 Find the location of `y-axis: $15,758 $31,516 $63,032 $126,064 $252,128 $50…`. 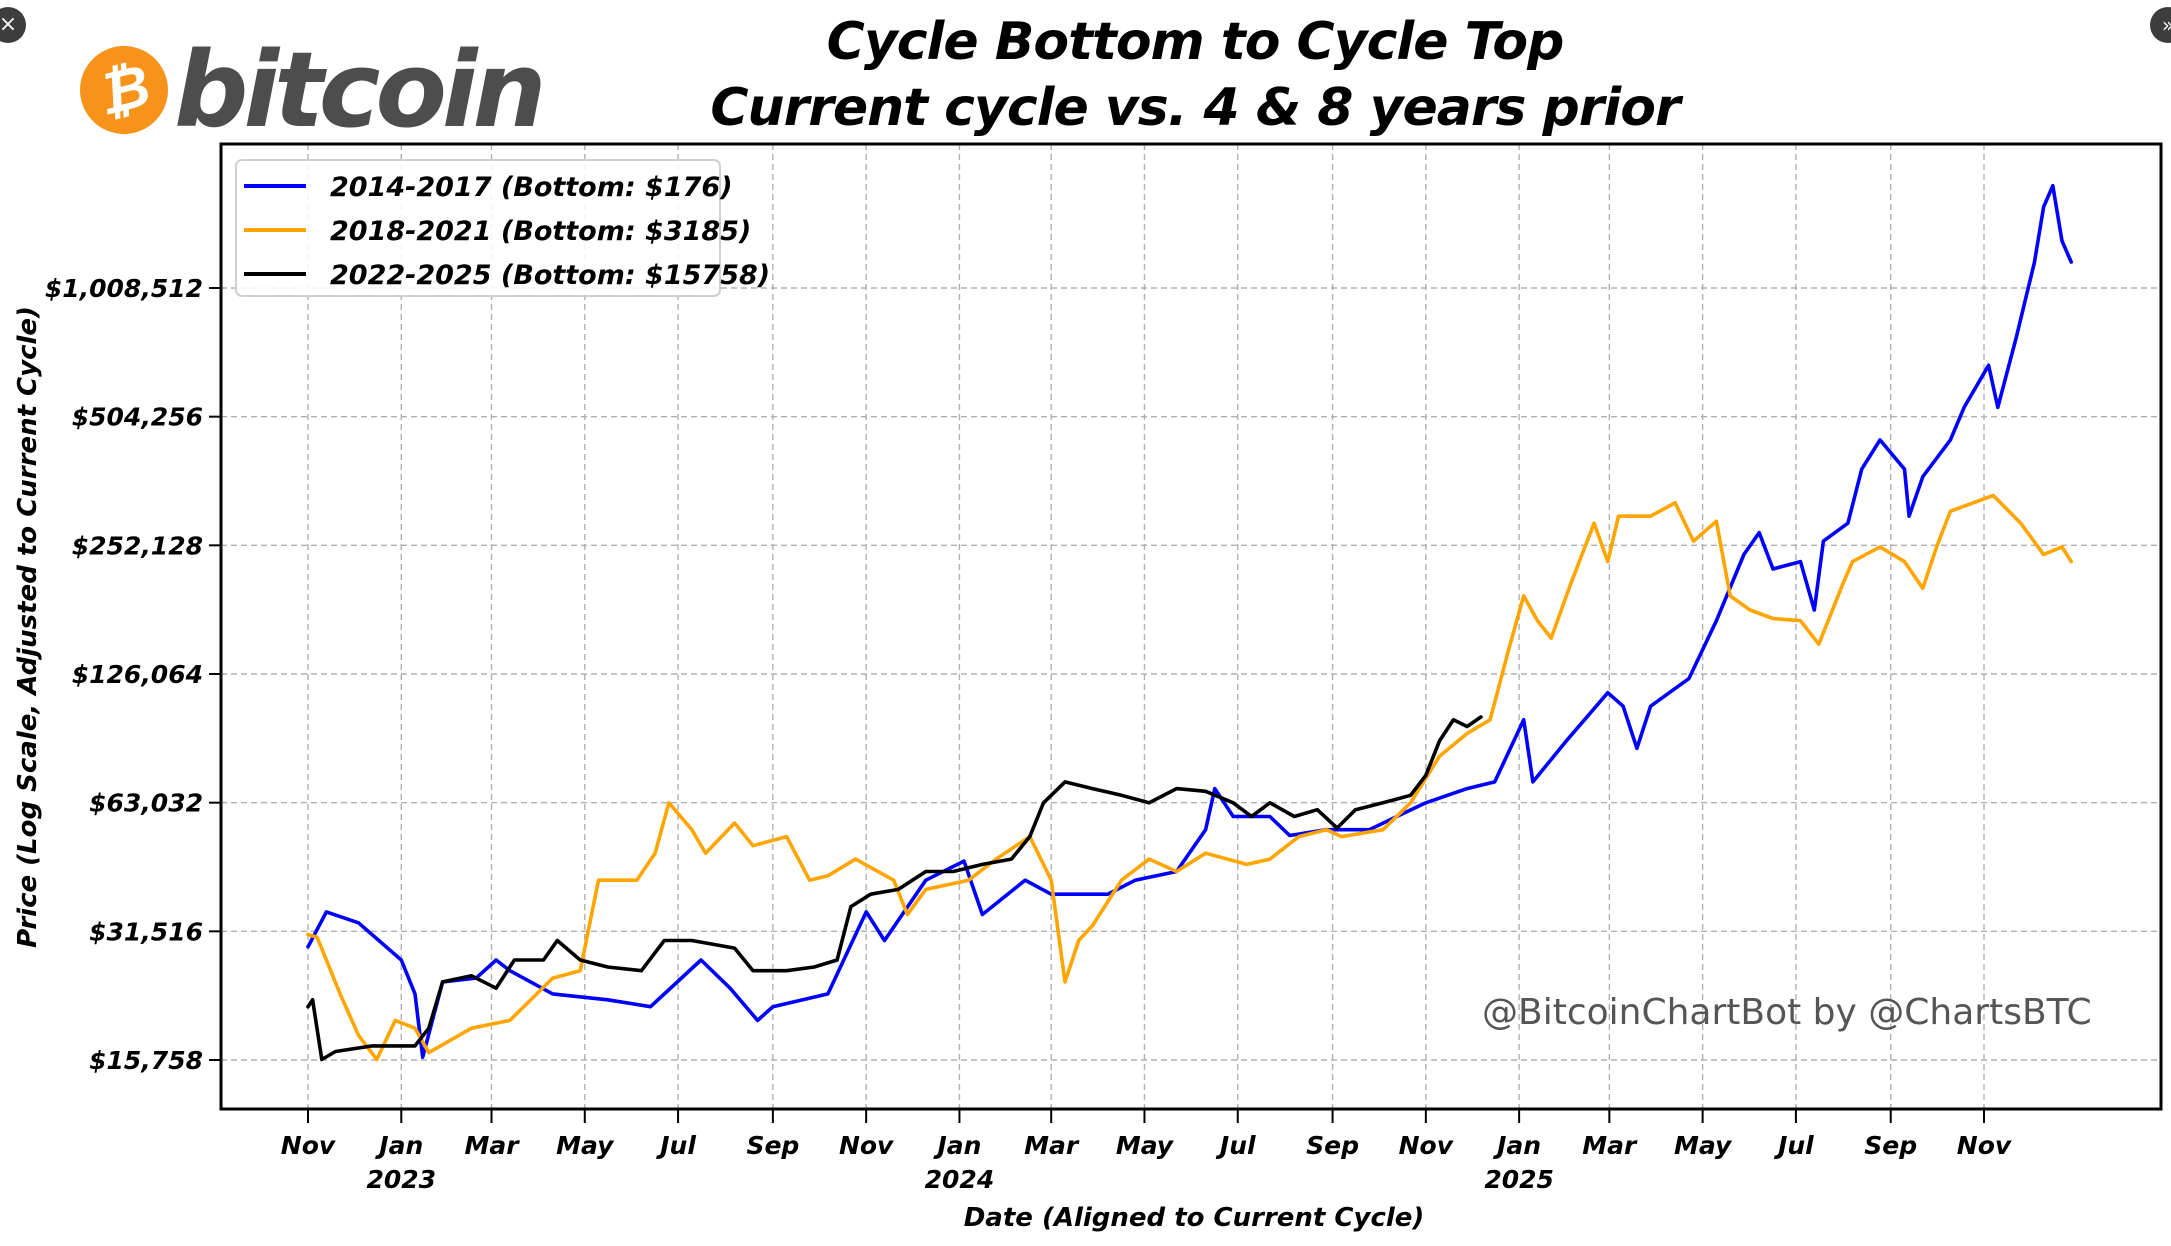

y-axis: $15,758 $31,516 $63,032 $126,064 $252,128 $50… is located at coordinates (133, 674).